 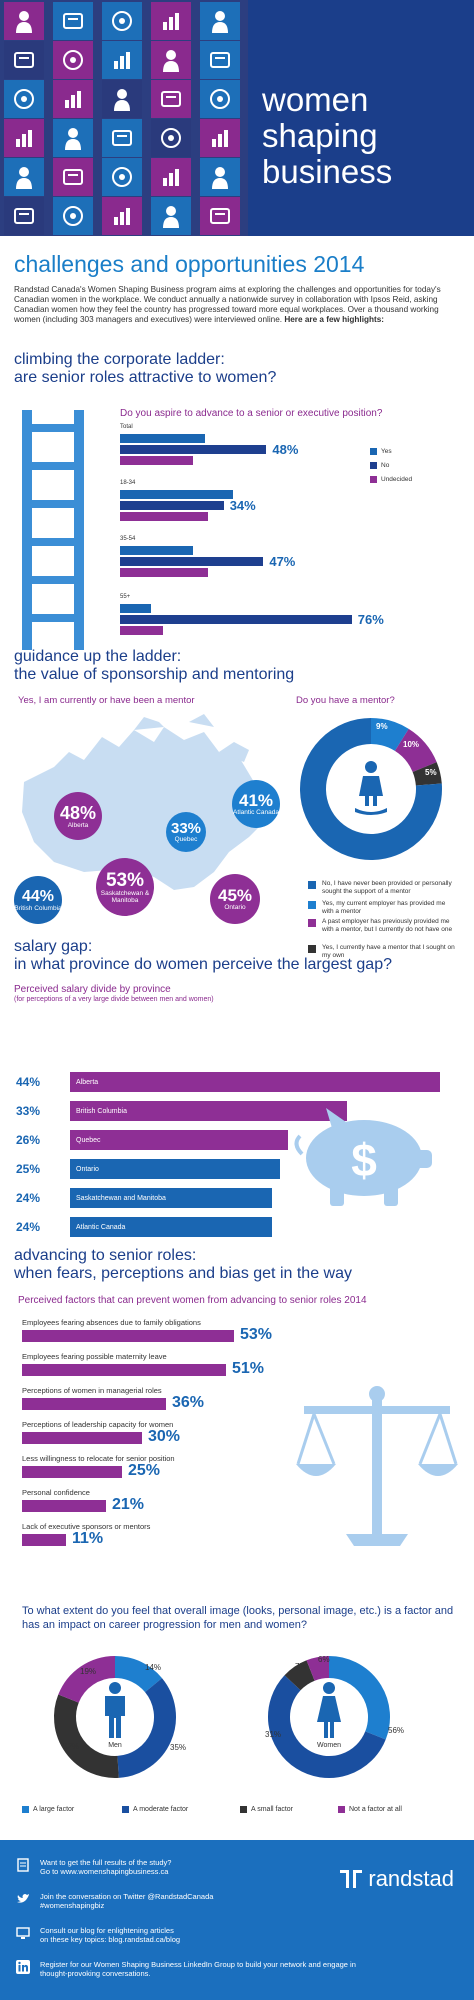 What do you see at coordinates (38, 896) in the screenshot?
I see `province-pct: 44%` at bounding box center [38, 896].